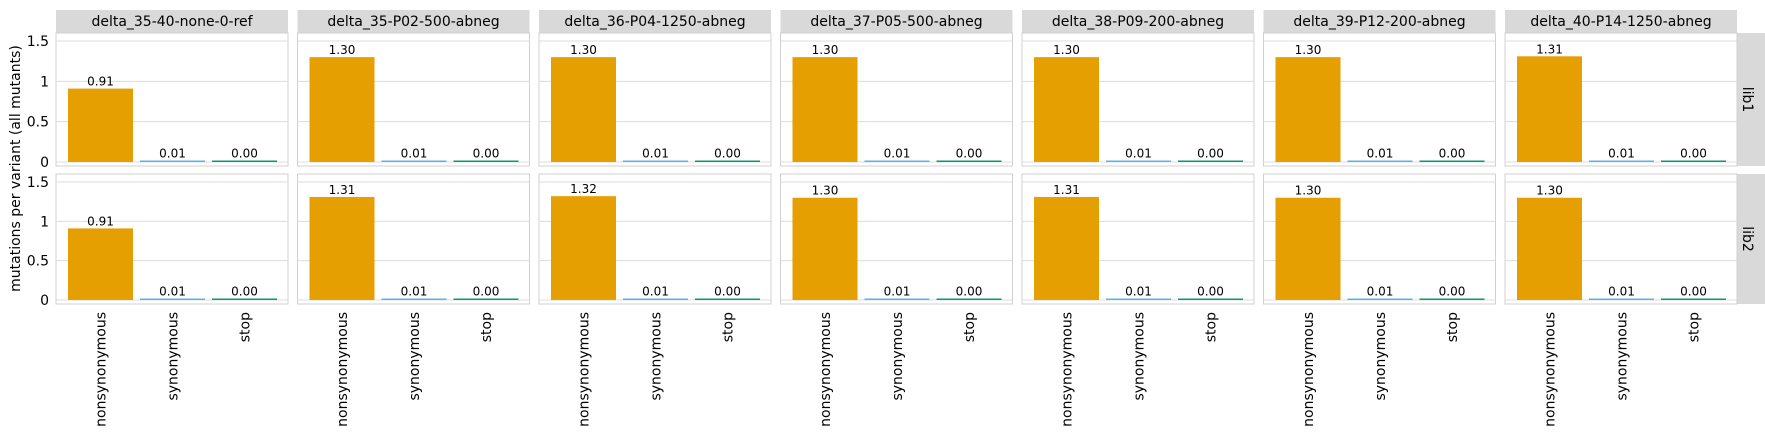 The height and width of the screenshot is (436, 1765). What do you see at coordinates (1747, 239) in the screenshot?
I see `facet-strip-row-label: lib2` at bounding box center [1747, 239].